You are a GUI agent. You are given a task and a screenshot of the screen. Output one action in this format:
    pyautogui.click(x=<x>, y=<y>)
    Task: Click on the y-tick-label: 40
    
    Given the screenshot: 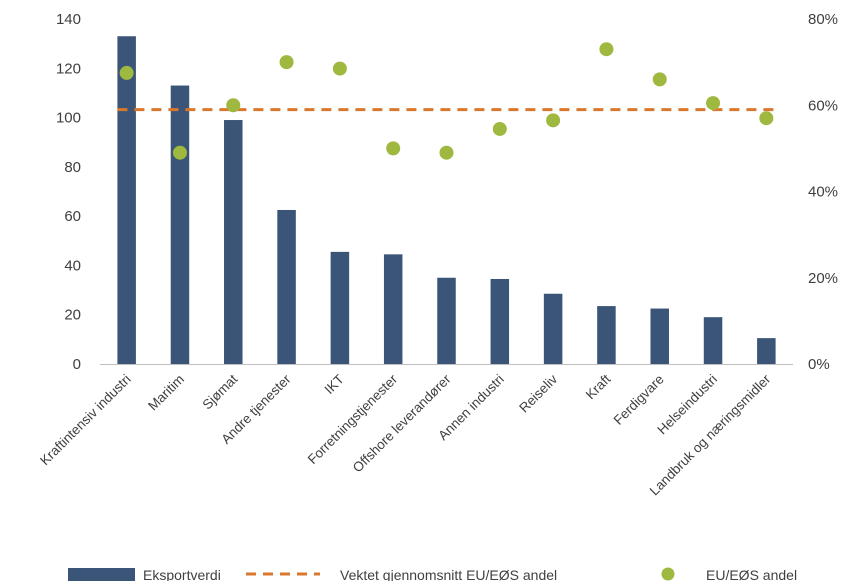 What is the action you would take?
    pyautogui.click(x=72, y=265)
    